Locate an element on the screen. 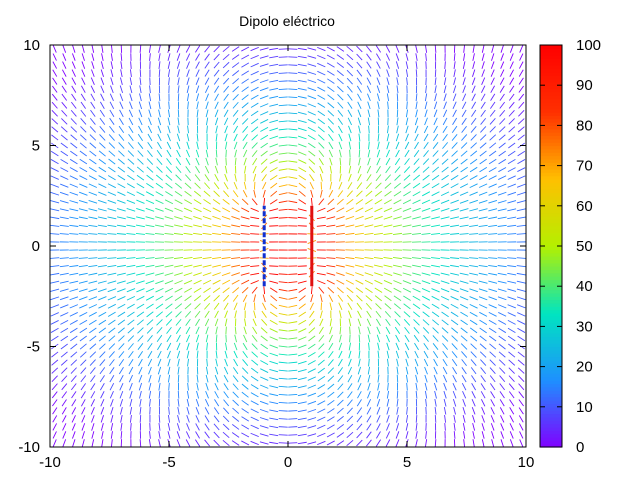  x-tick-label: -10 is located at coordinates (50, 462).